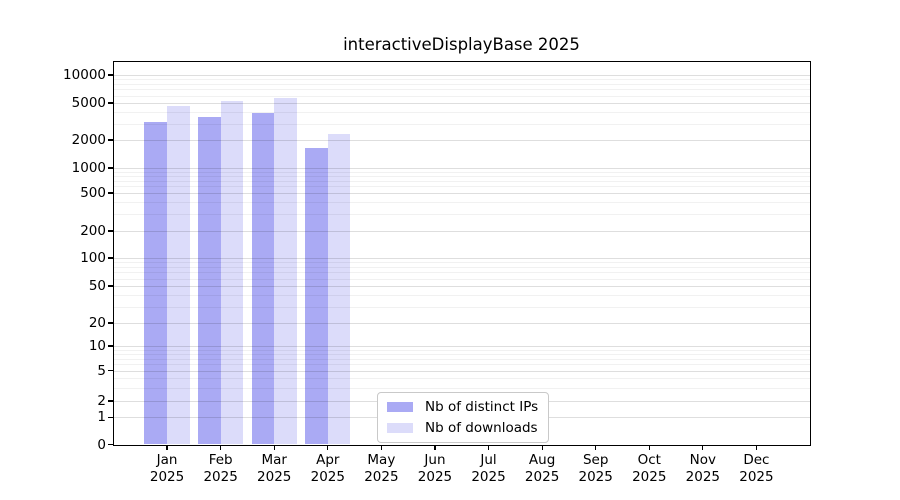 This screenshot has width=900, height=500. What do you see at coordinates (167, 468) in the screenshot?
I see `x-tick-label: Jan 2025` at bounding box center [167, 468].